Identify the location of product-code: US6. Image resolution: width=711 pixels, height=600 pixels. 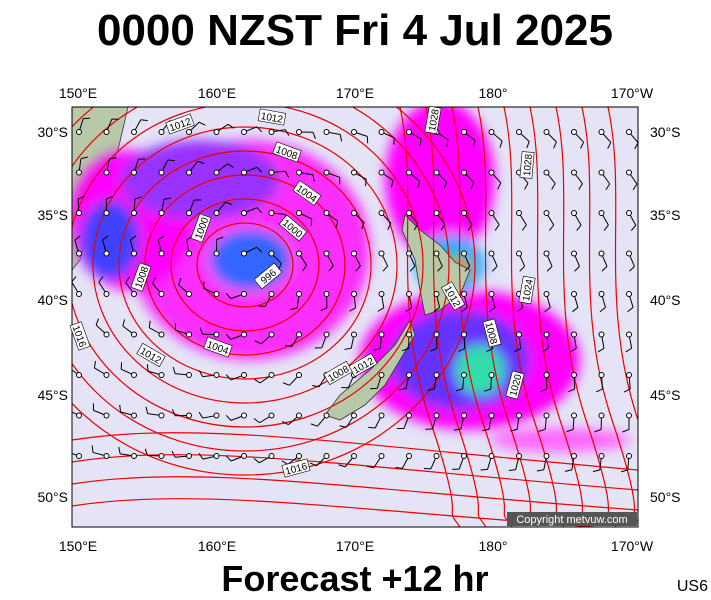
(692, 586).